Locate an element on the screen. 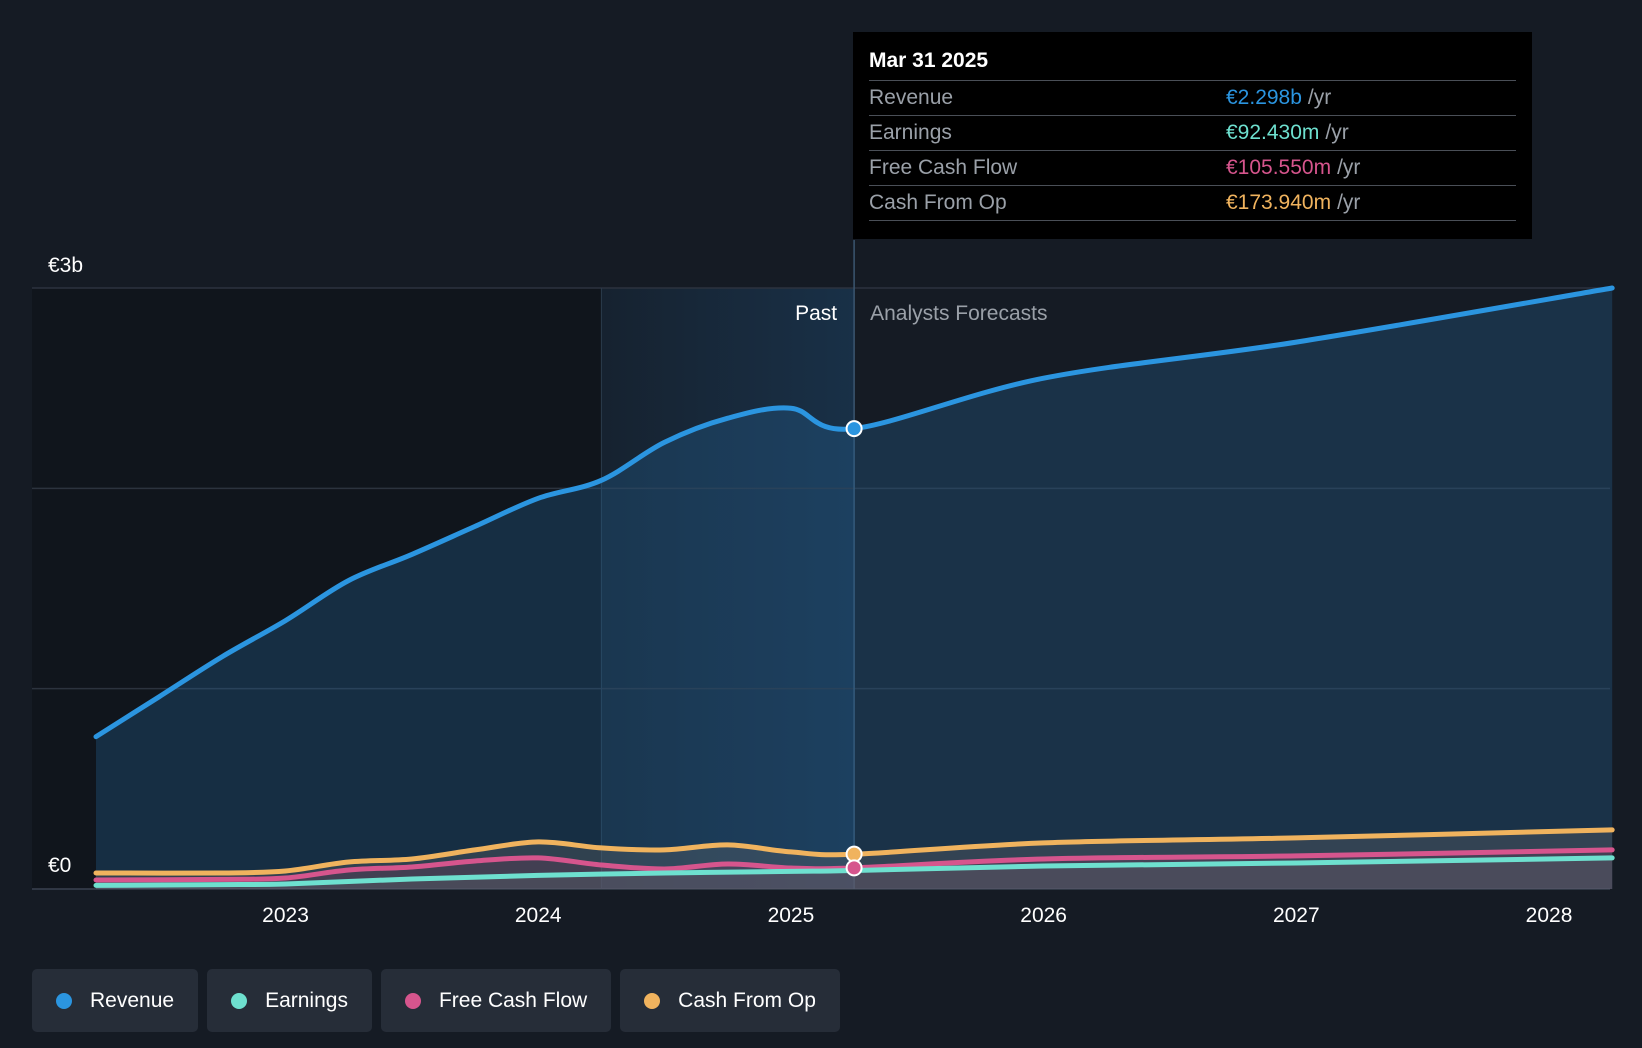 The width and height of the screenshot is (1642, 1048). tooltip-value: €105.550m is located at coordinates (1279, 167).